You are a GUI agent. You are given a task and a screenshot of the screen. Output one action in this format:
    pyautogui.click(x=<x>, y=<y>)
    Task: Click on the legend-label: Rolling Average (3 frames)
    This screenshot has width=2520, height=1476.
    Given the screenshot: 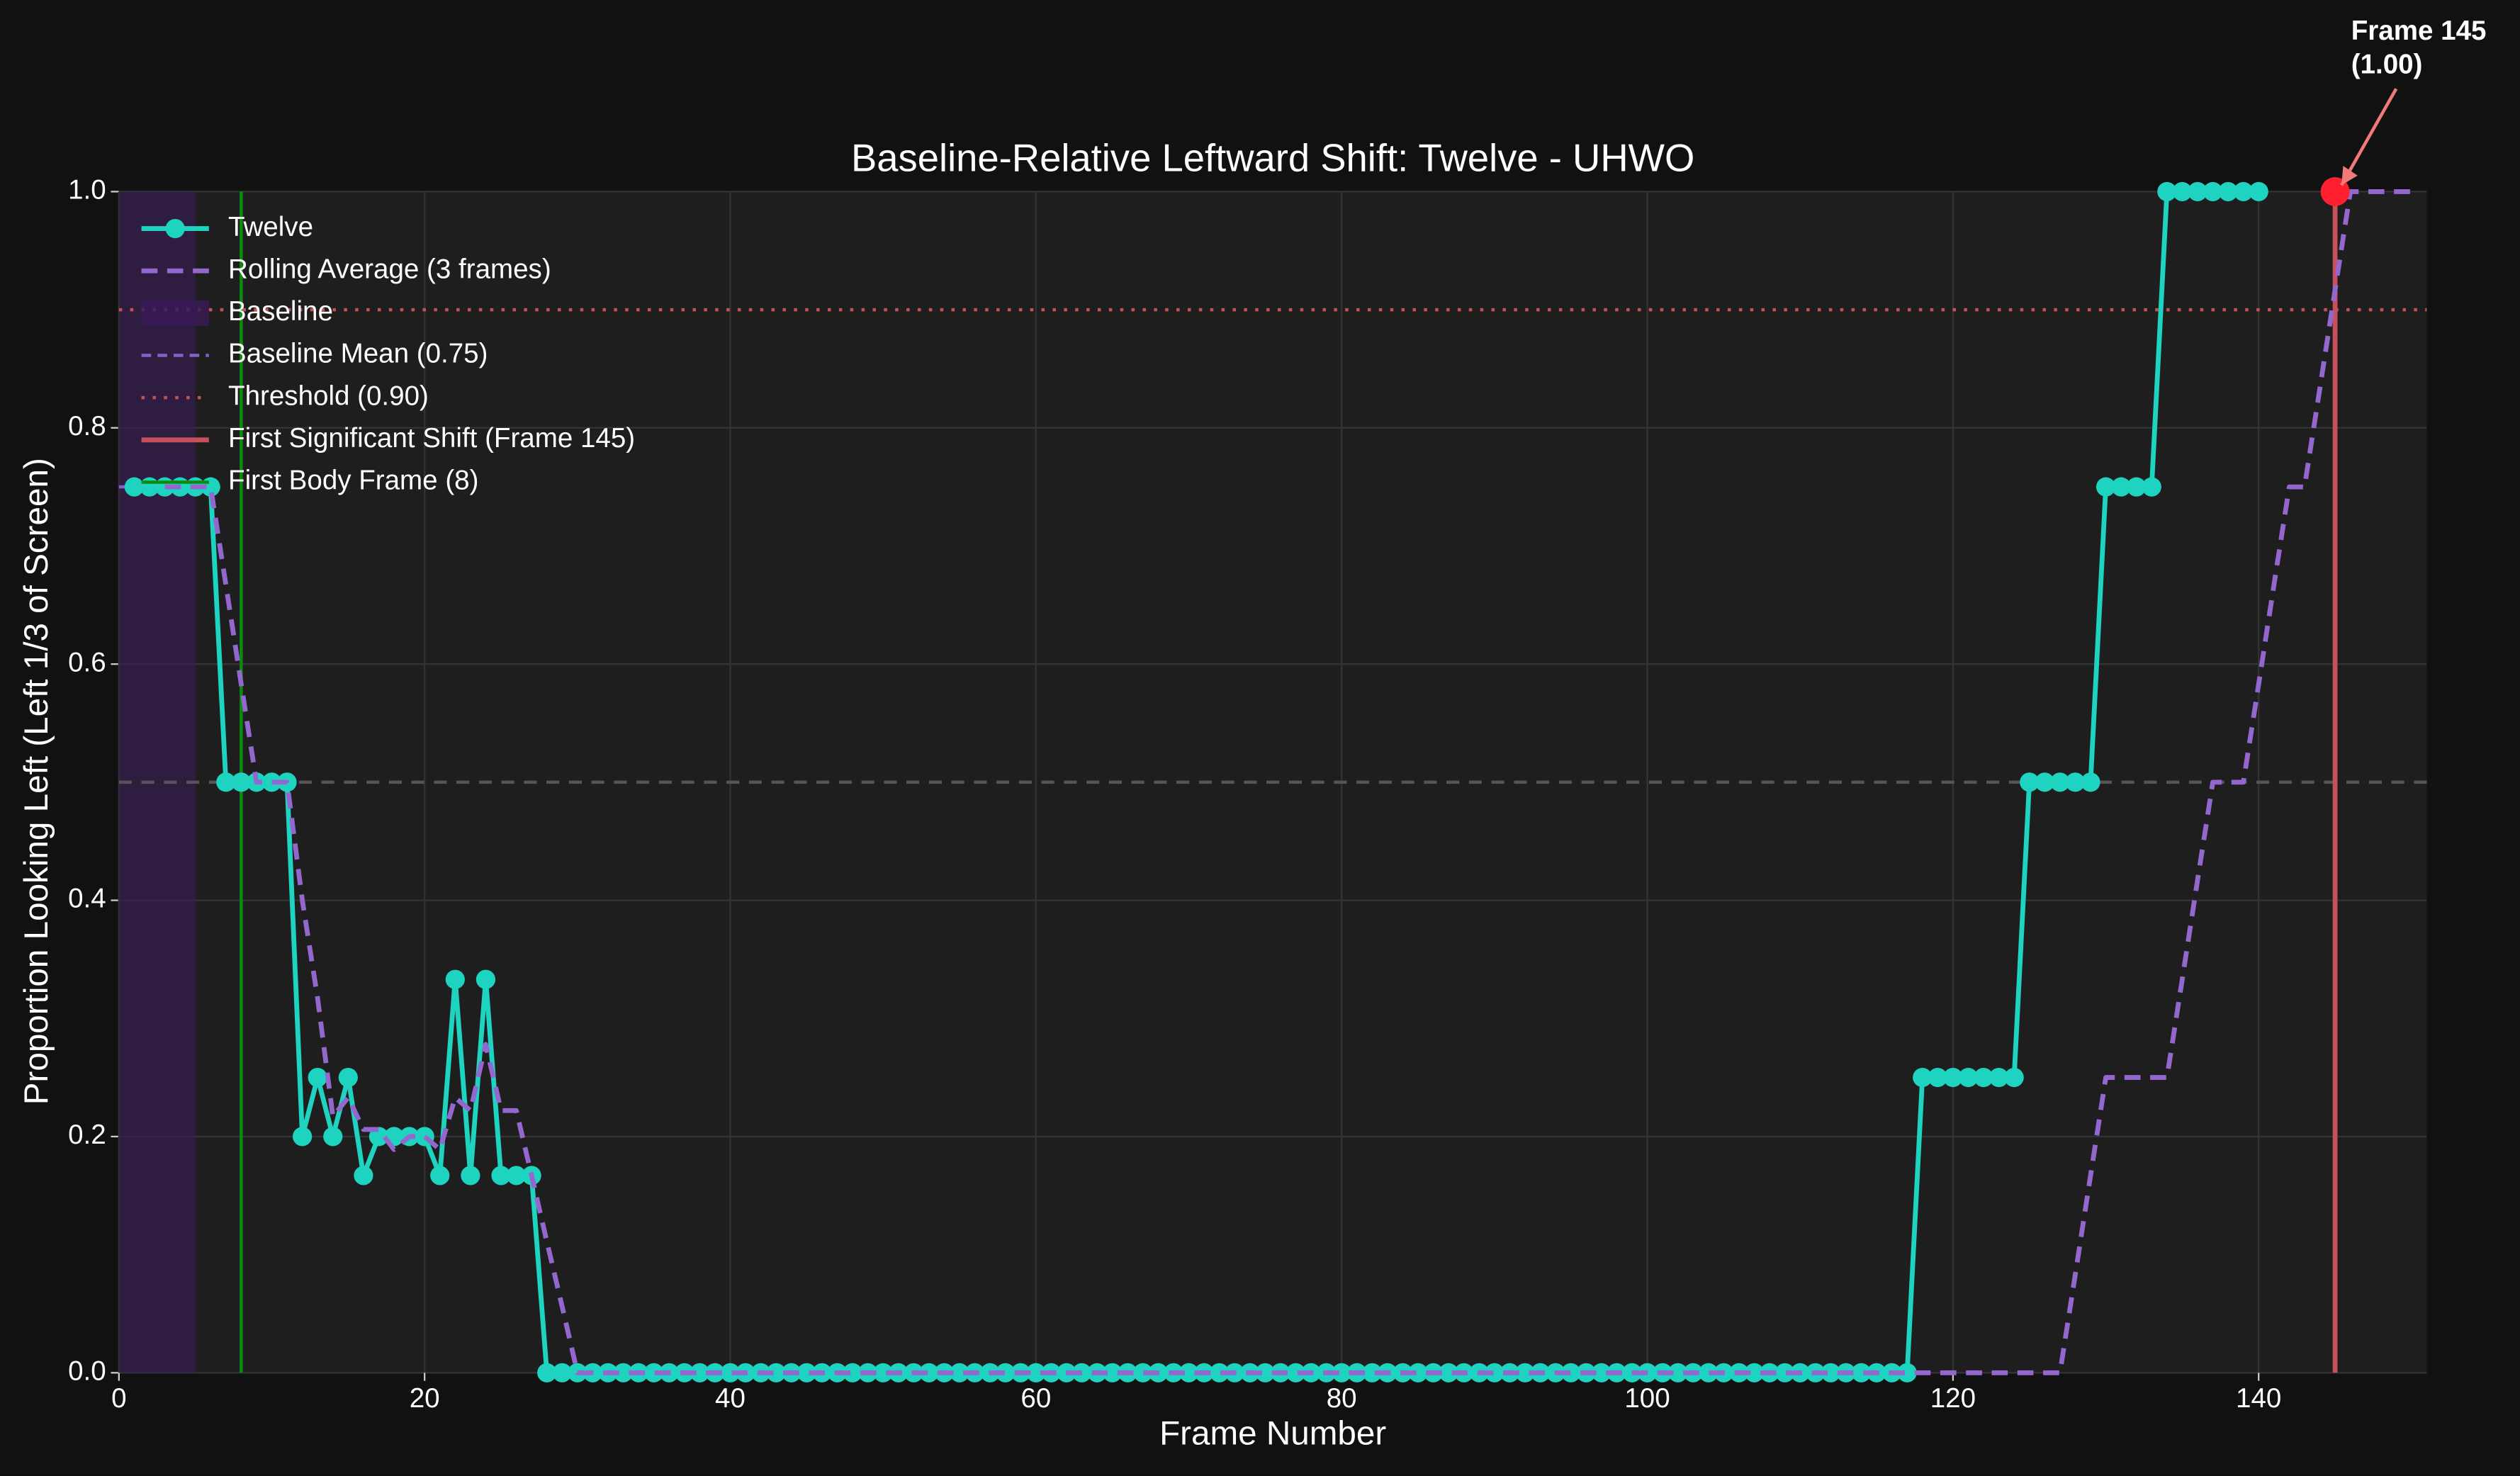 What is the action you would take?
    pyautogui.click(x=390, y=269)
    